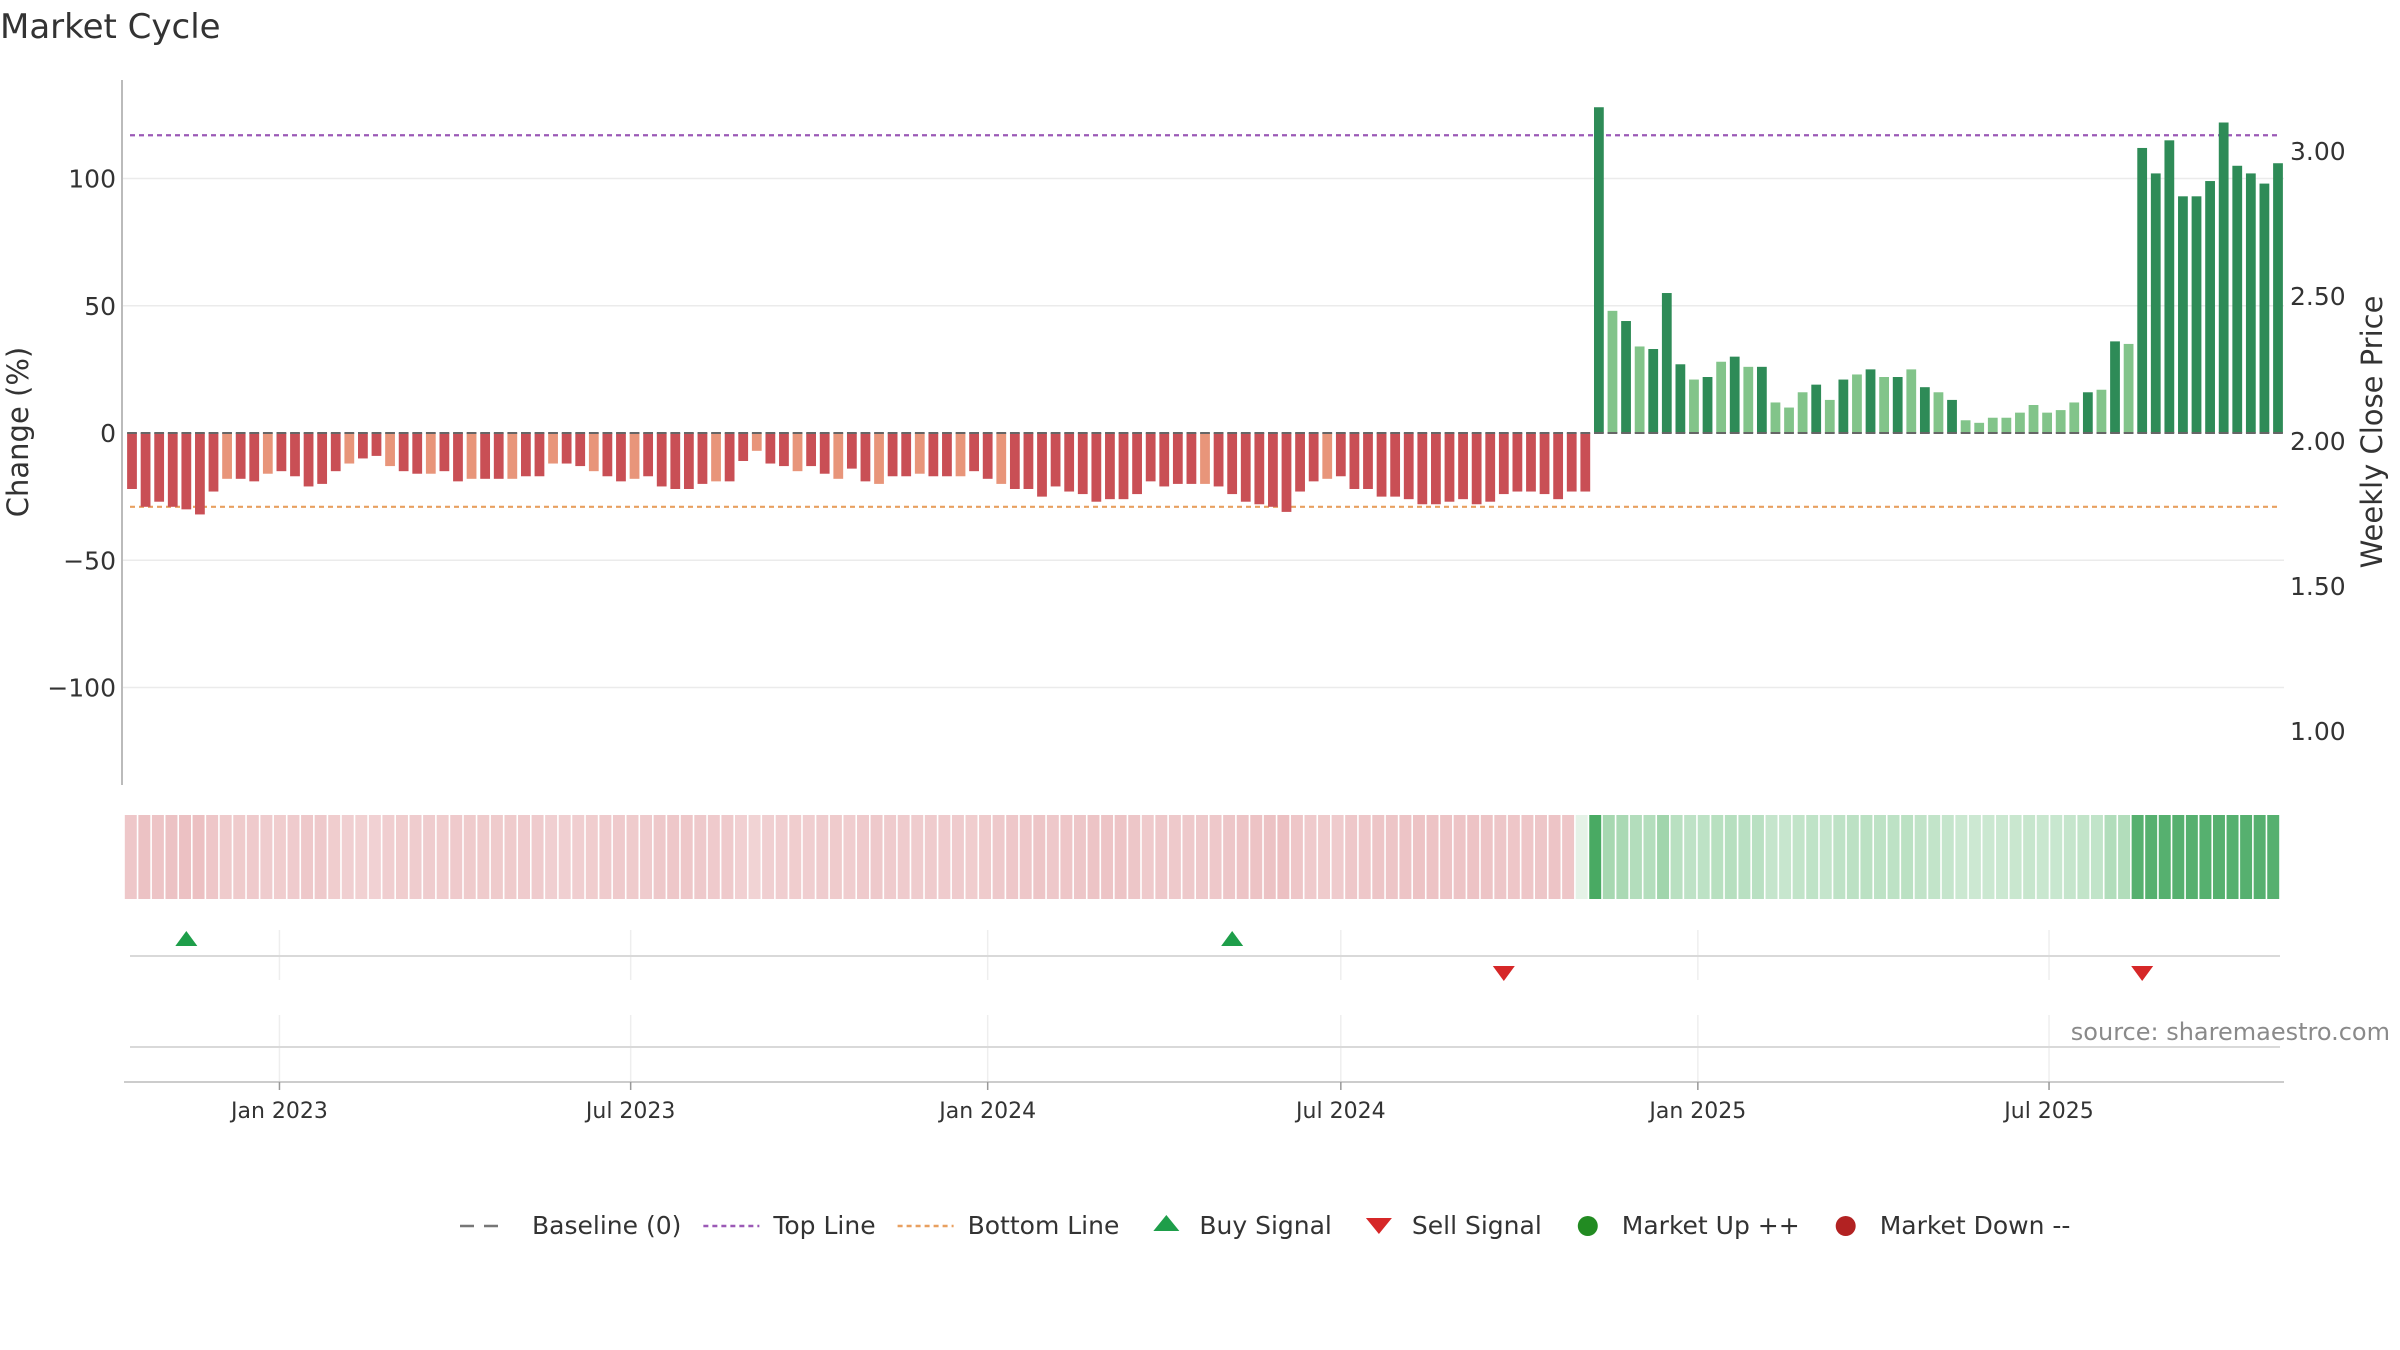 The width and height of the screenshot is (2400, 1350). What do you see at coordinates (1265, 1225) in the screenshot?
I see `legend-label: Buy Signal` at bounding box center [1265, 1225].